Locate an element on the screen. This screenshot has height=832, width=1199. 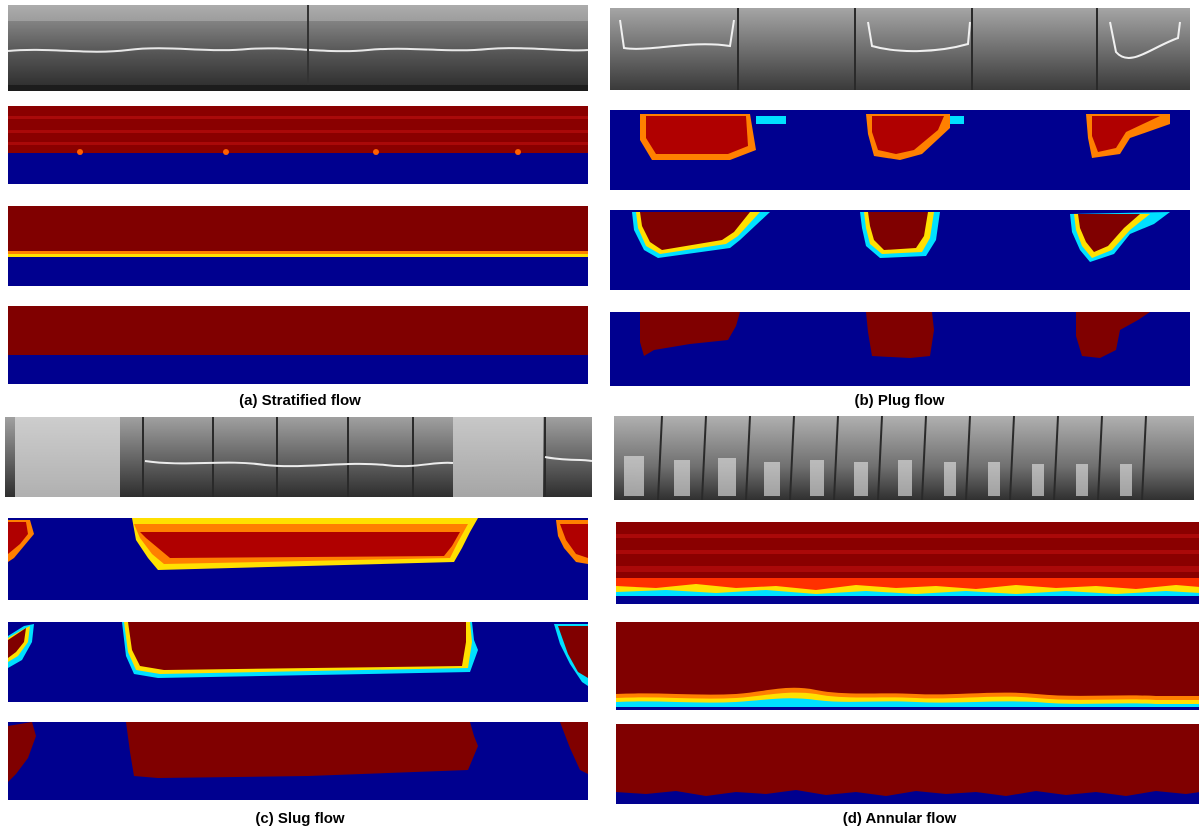
photo-b is located at coordinates (900, 49).